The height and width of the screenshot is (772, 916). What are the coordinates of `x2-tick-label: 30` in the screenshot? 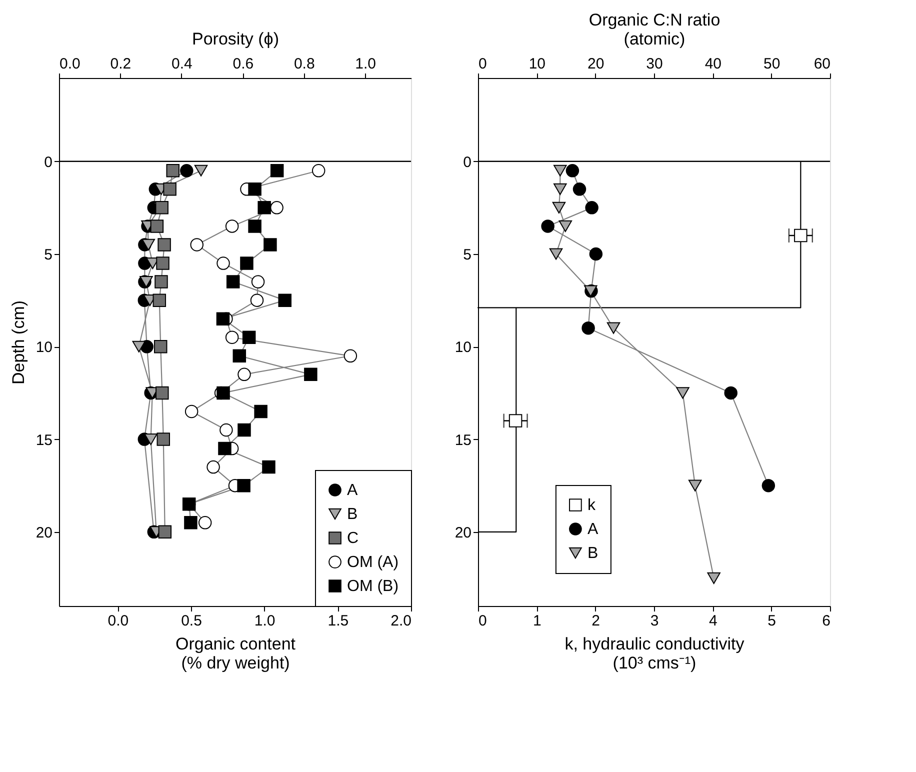 It's located at (654, 64).